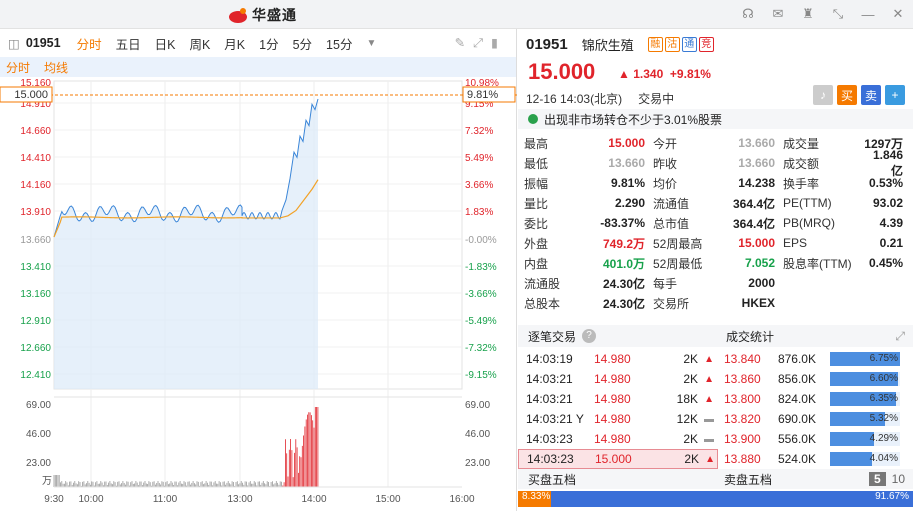  What do you see at coordinates (620, 379) in the screenshot?
I see `trade-row: 14:03:21 14.980 2K ▲` at bounding box center [620, 379].